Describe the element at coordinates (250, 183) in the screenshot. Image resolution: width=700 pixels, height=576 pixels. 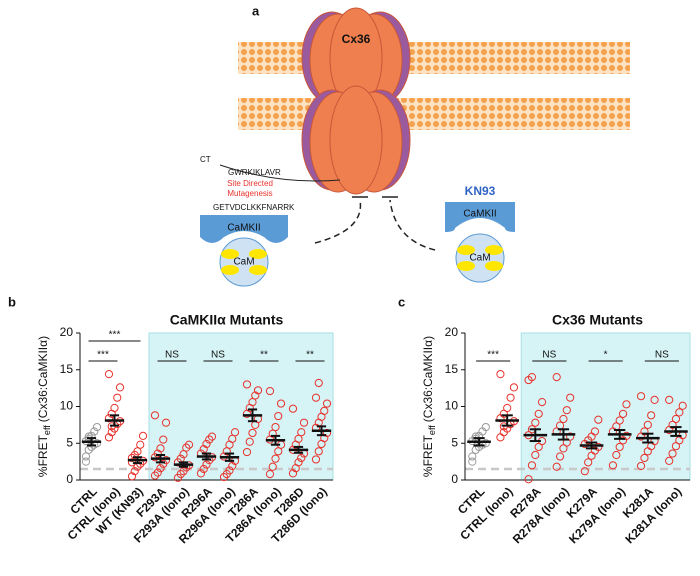
I see `annotation: Site Directed` at that location.